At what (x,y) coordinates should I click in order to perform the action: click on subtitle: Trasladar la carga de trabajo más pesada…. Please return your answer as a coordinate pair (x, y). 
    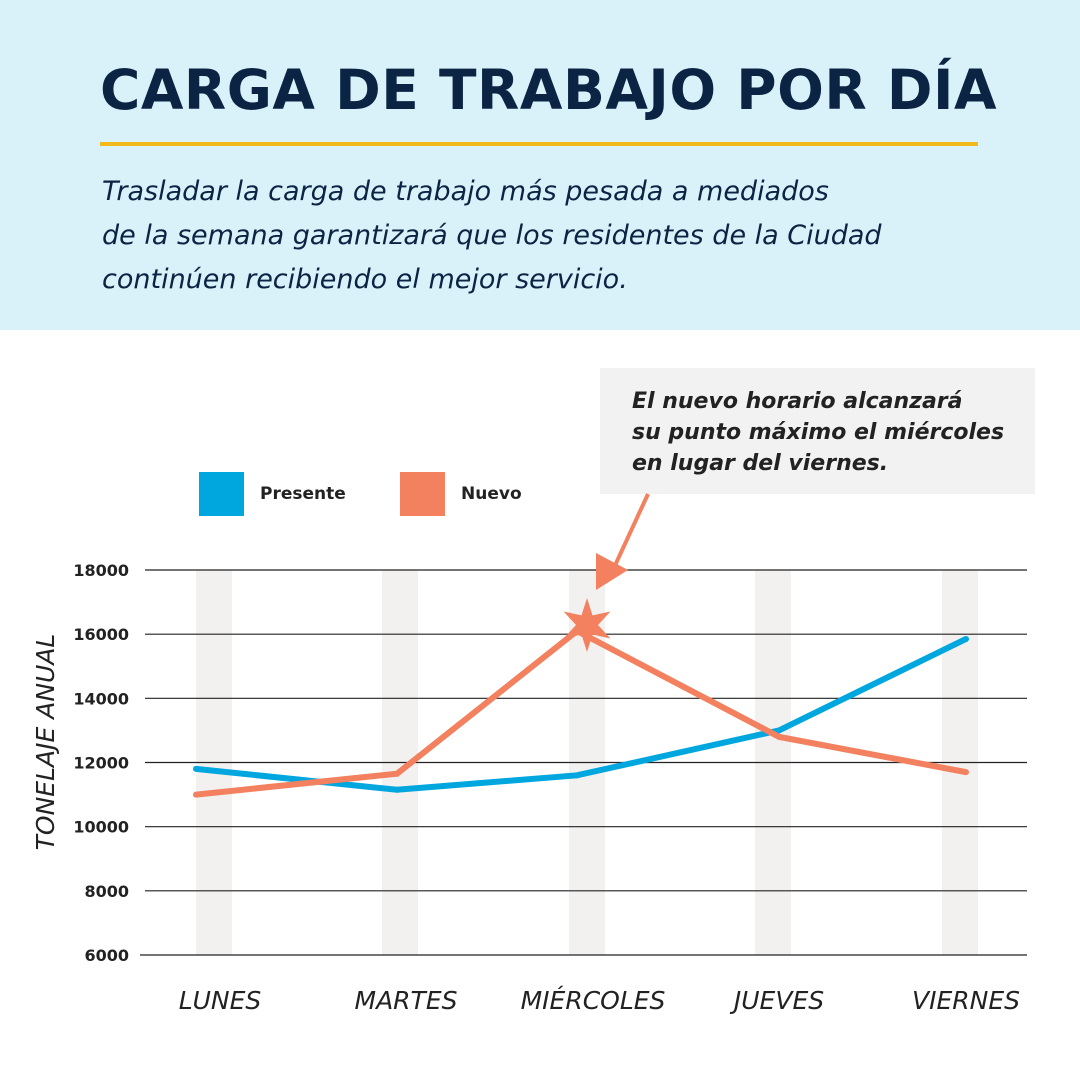
    Looking at the image, I should click on (542, 236).